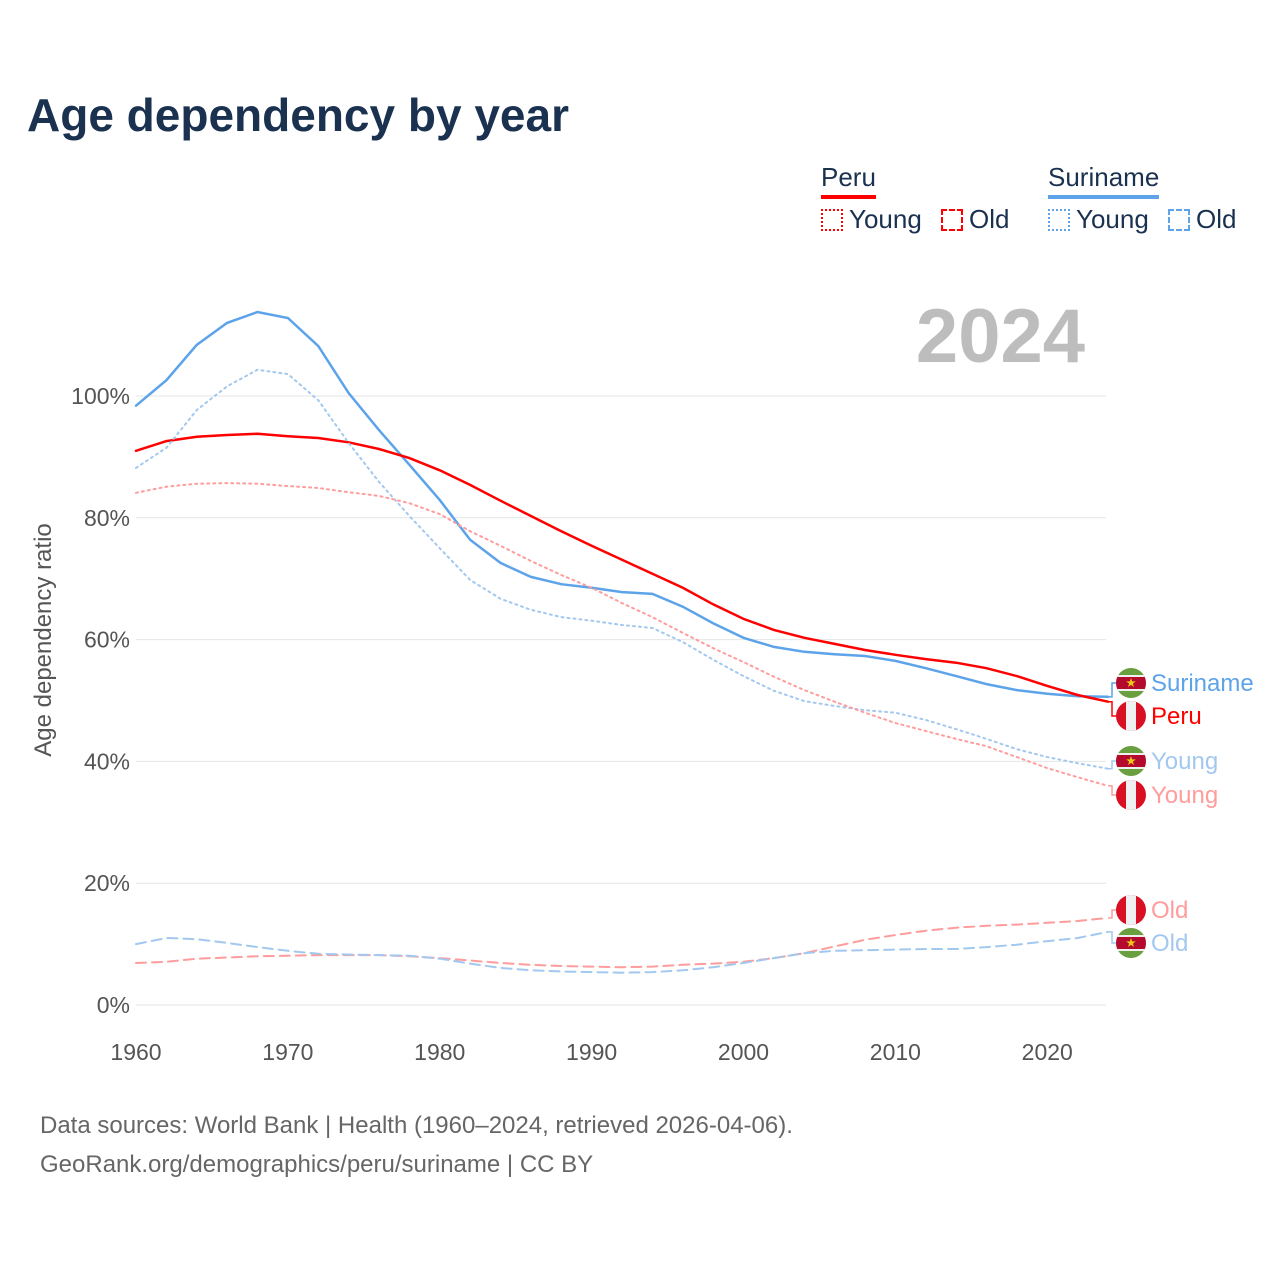 This screenshot has height=1280, width=1280. I want to click on y-tick-label: 100%, so click(100, 396).